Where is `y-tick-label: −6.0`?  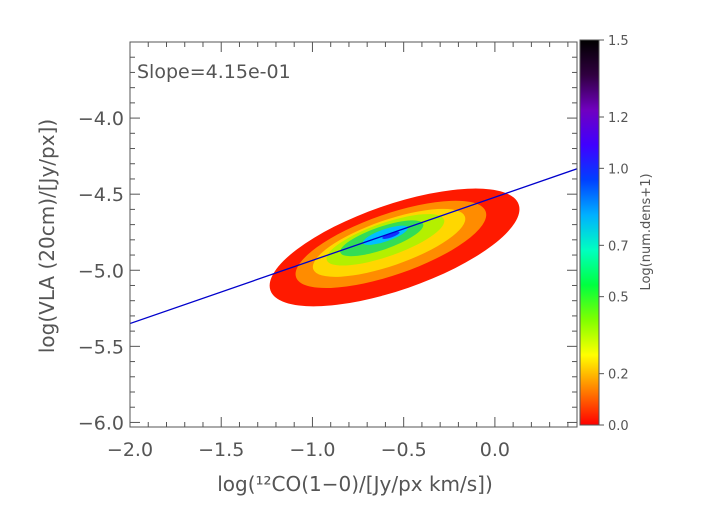 y-tick-label: −6.0 is located at coordinates (101, 423).